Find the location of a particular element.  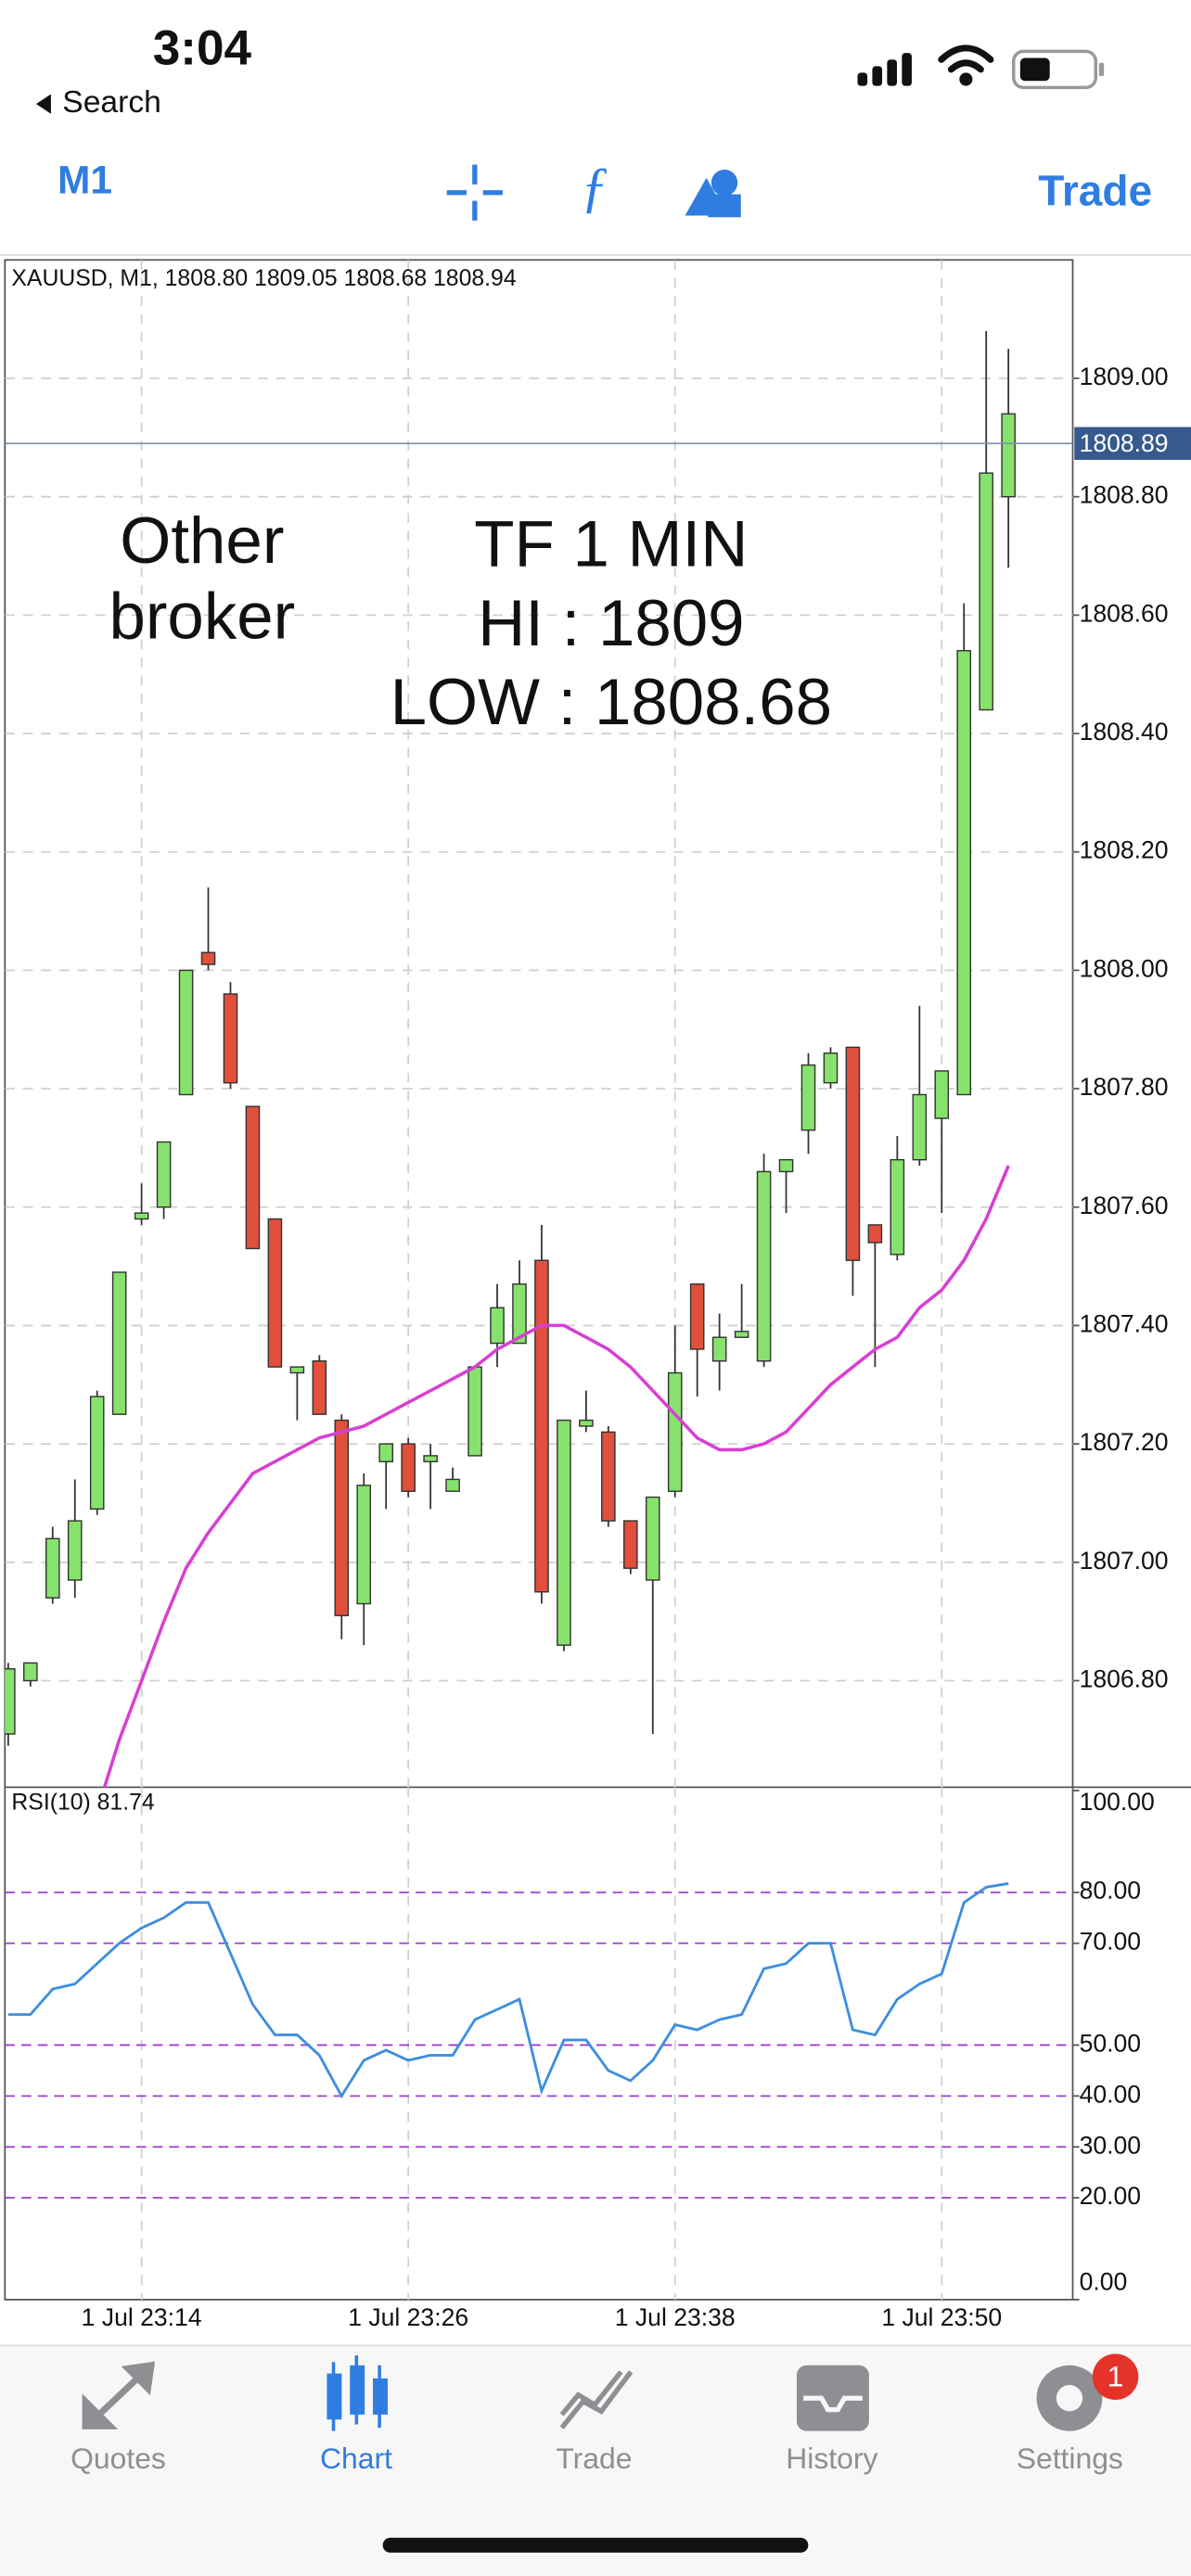

y-tick-label: 1808.20 is located at coordinates (1124, 850).